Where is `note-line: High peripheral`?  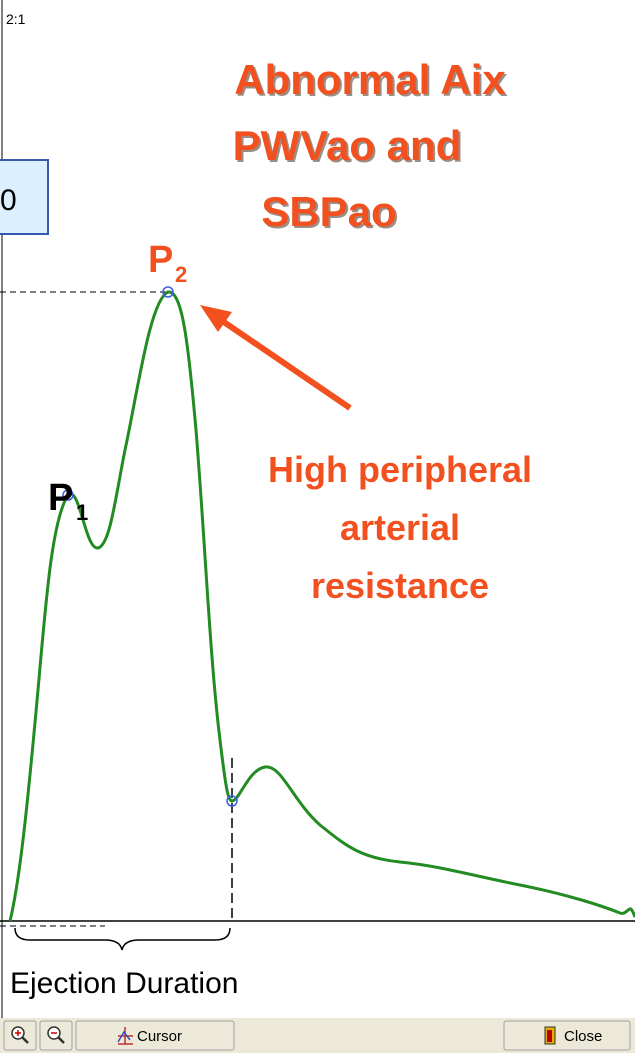
note-line: High peripheral is located at coordinates (400, 469).